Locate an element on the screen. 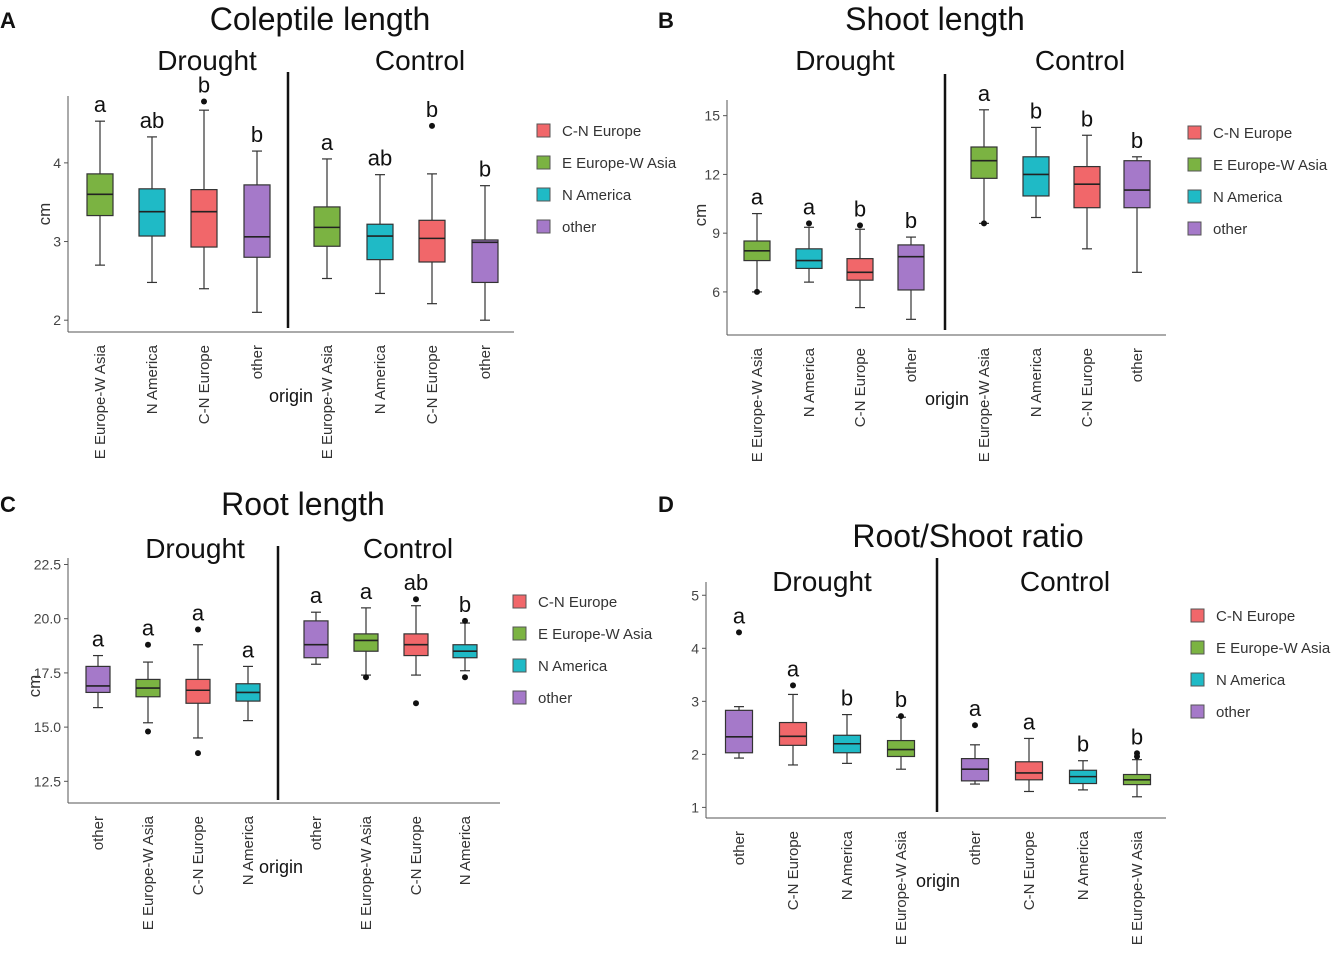 The height and width of the screenshot is (960, 1338). box-marks: a ab b b a ab b b is located at coordinates (292, 197).